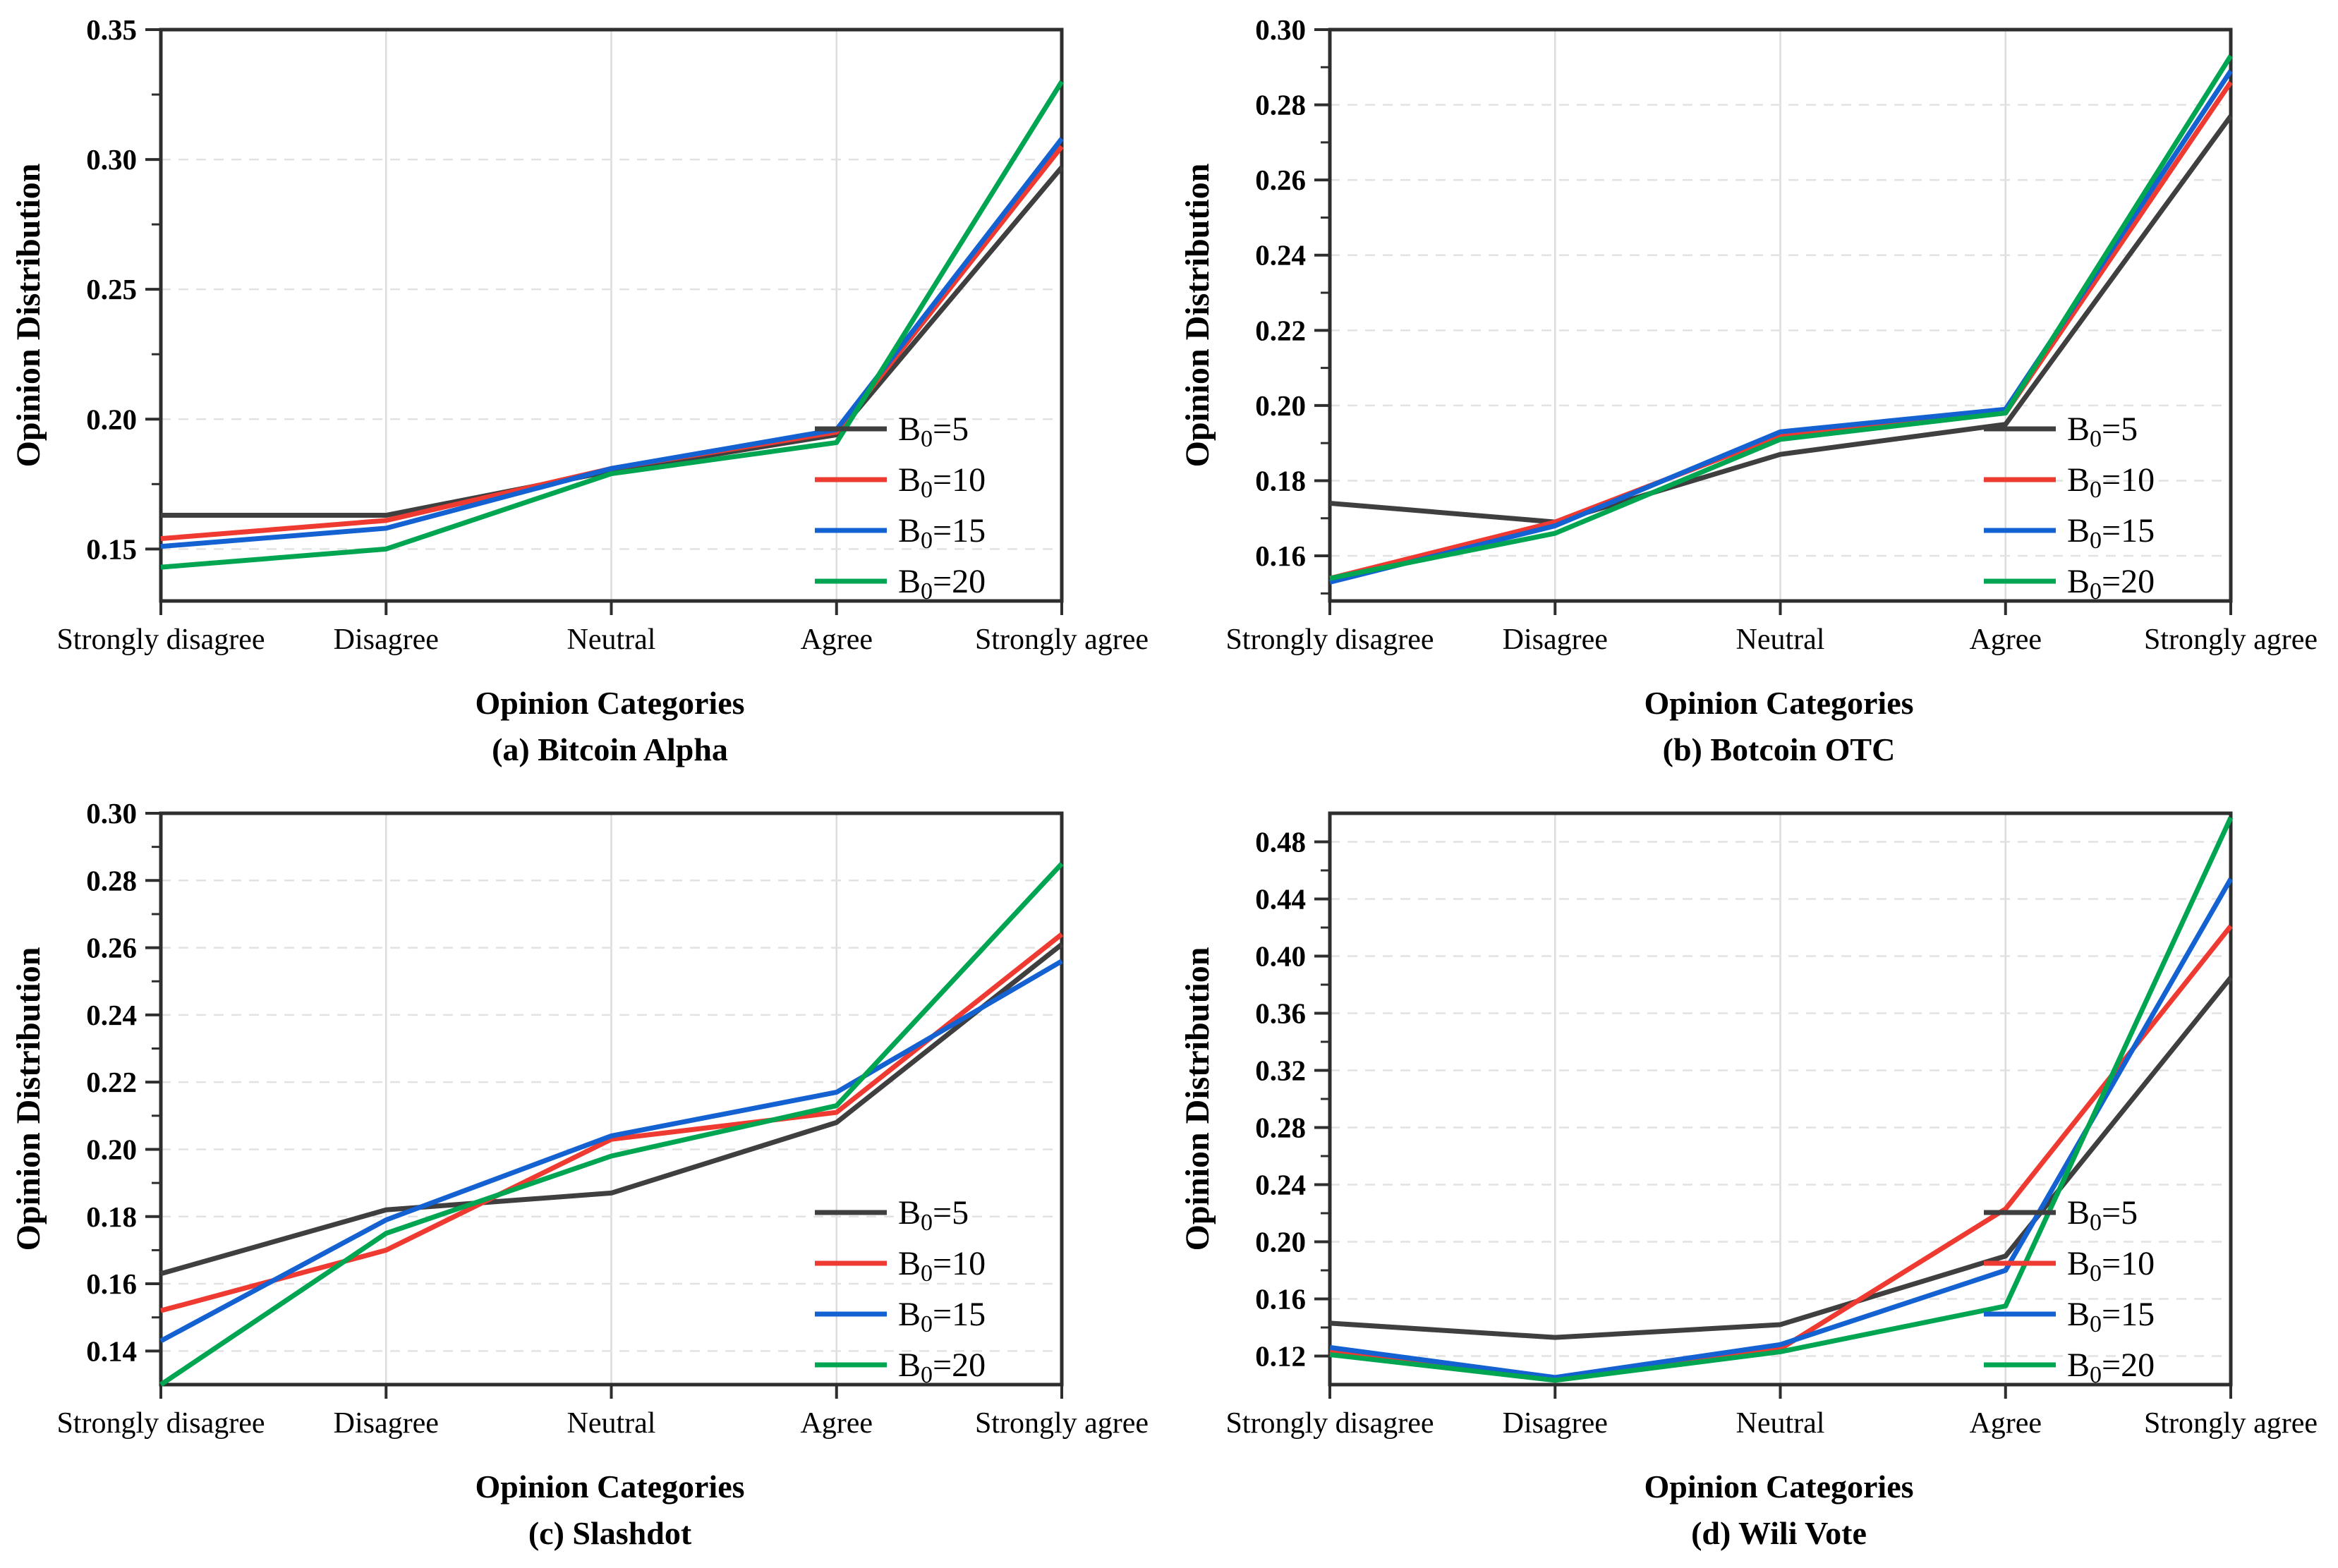 This screenshot has width=2338, height=1568. I want to click on y-tick-label: 0.44, so click(1280, 899).